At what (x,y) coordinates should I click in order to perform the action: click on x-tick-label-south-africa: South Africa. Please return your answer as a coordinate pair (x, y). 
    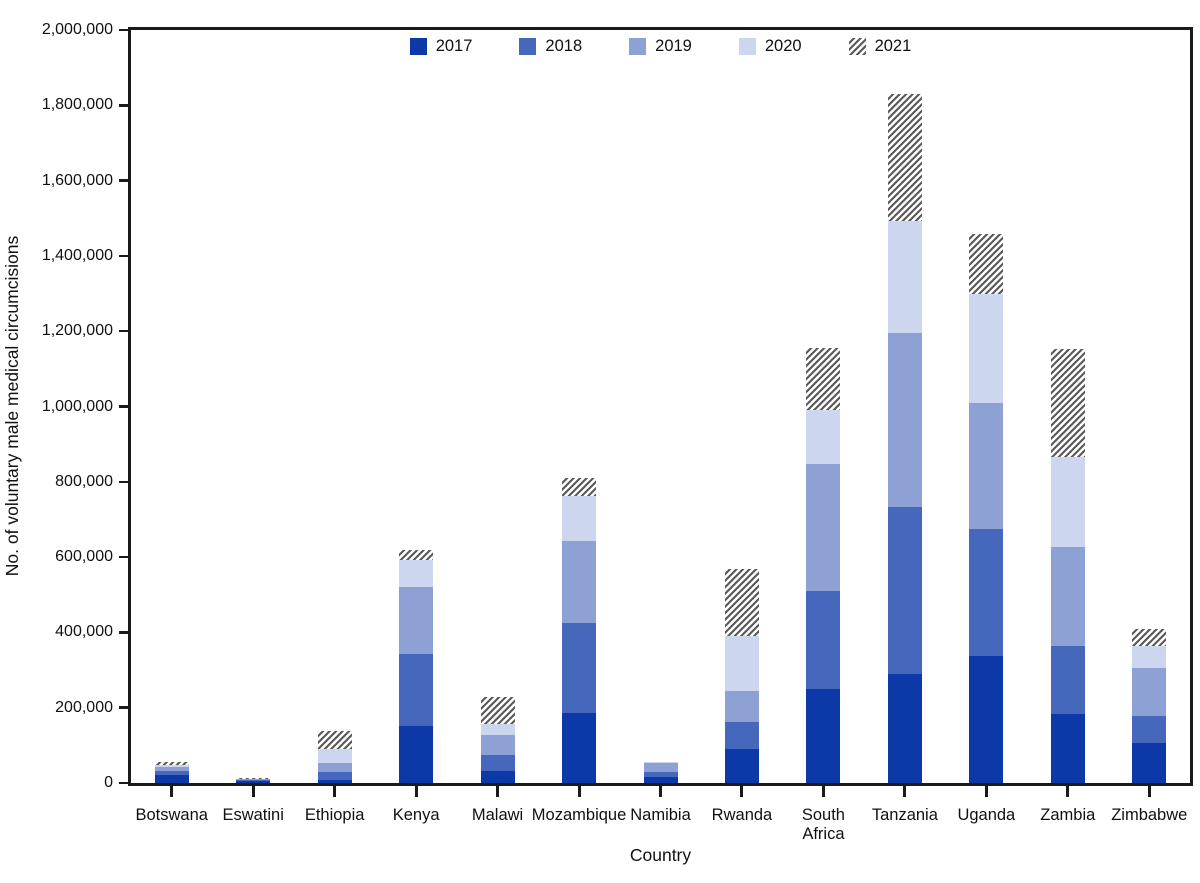
    Looking at the image, I should click on (823, 824).